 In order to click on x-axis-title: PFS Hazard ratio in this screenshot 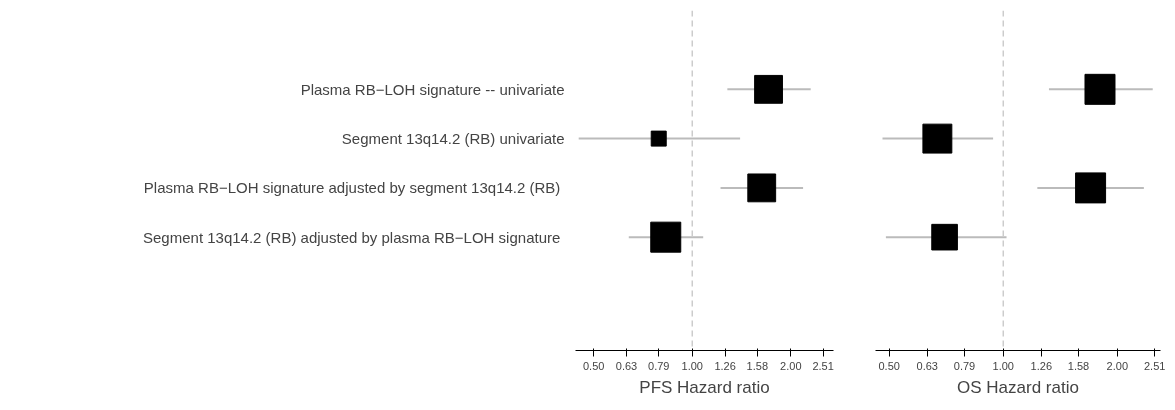, I will do `click(704, 387)`.